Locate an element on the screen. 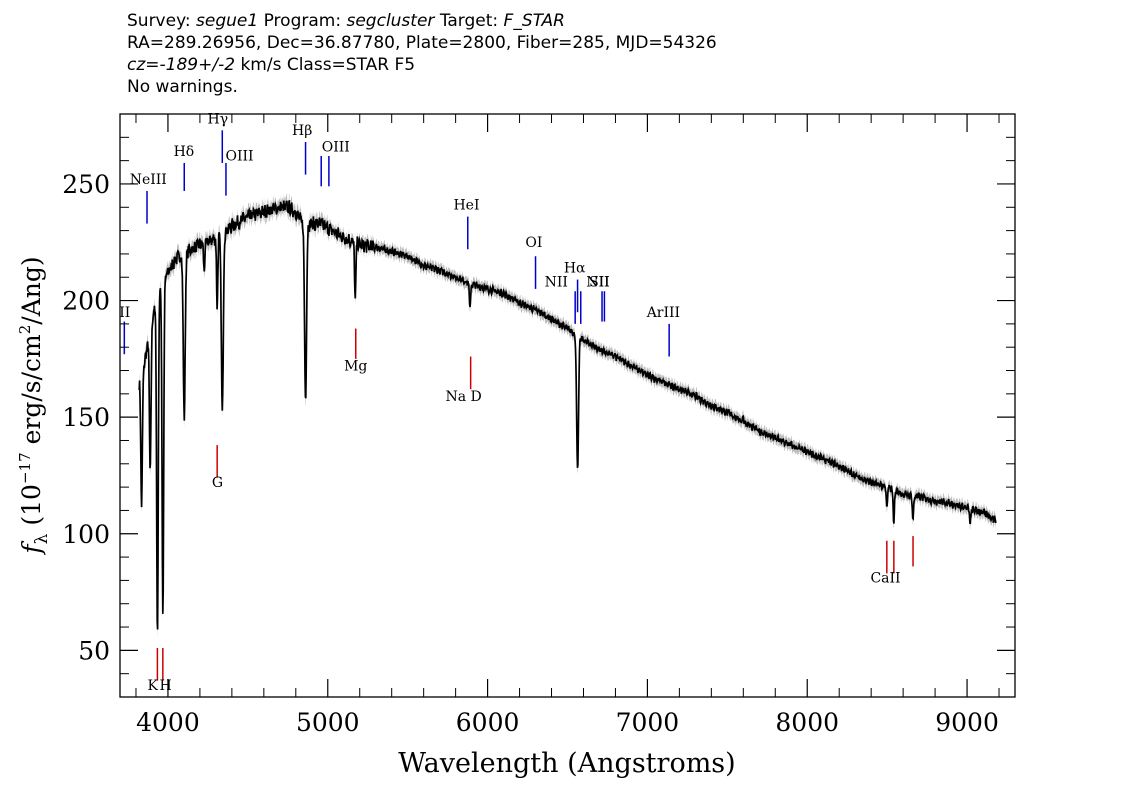 The width and height of the screenshot is (1134, 810). header-line-warnings: No warnings. is located at coordinates (182, 87).